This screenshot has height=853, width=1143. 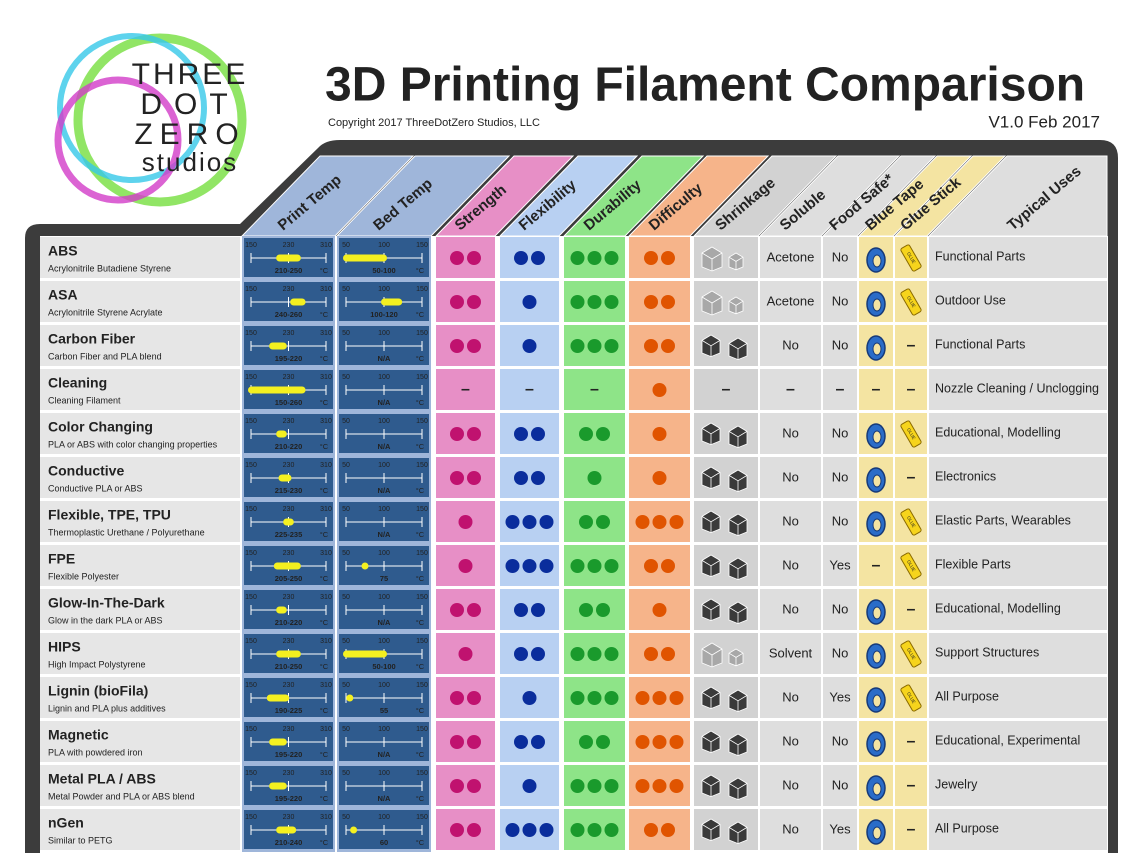 What do you see at coordinates (289, 578) in the screenshot?
I see `gauge-value: 205-250` at bounding box center [289, 578].